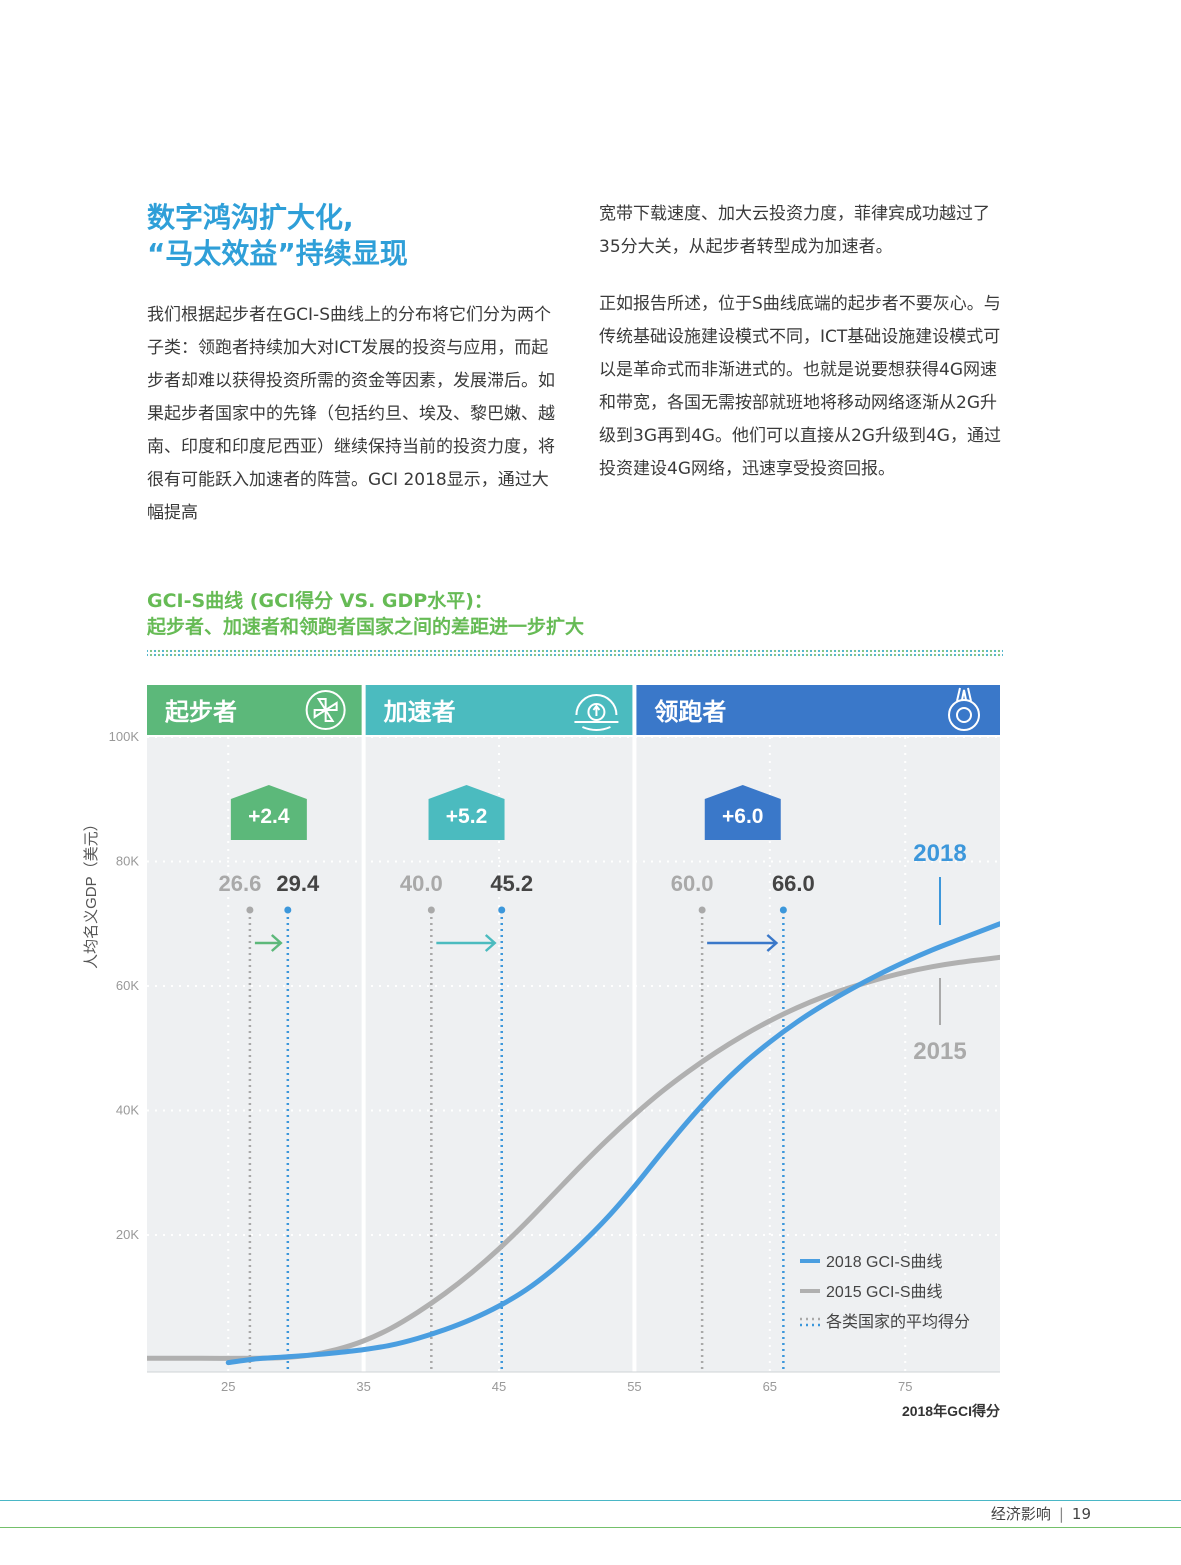  I want to click on section-heading: 数字鸿沟扩大化, “马太效益”持续显现, so click(357, 236).